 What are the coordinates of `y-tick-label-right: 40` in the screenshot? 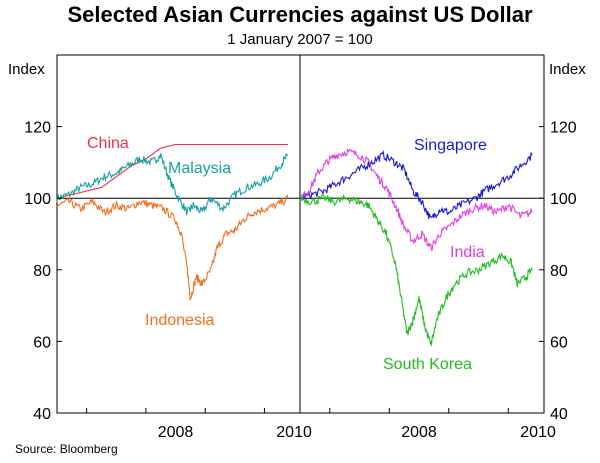 It's located at (559, 414).